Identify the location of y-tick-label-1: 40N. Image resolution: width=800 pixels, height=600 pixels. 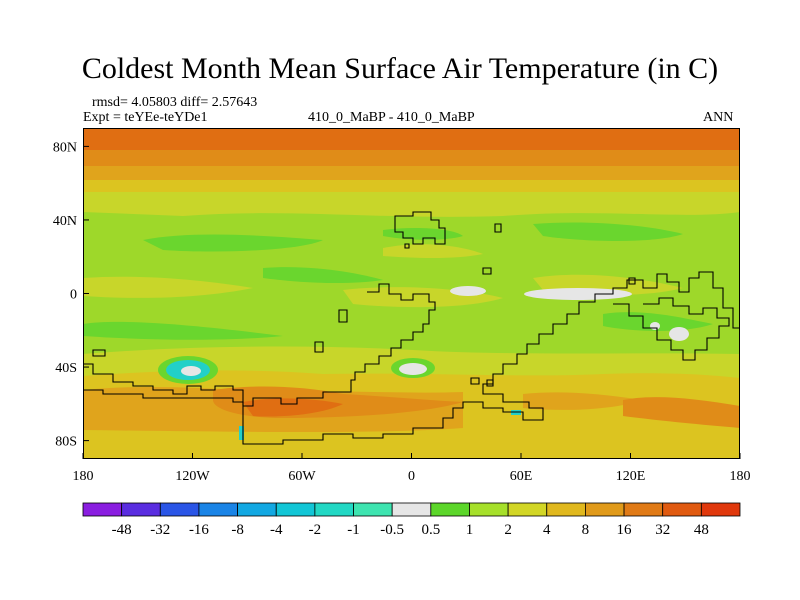
(65, 221).